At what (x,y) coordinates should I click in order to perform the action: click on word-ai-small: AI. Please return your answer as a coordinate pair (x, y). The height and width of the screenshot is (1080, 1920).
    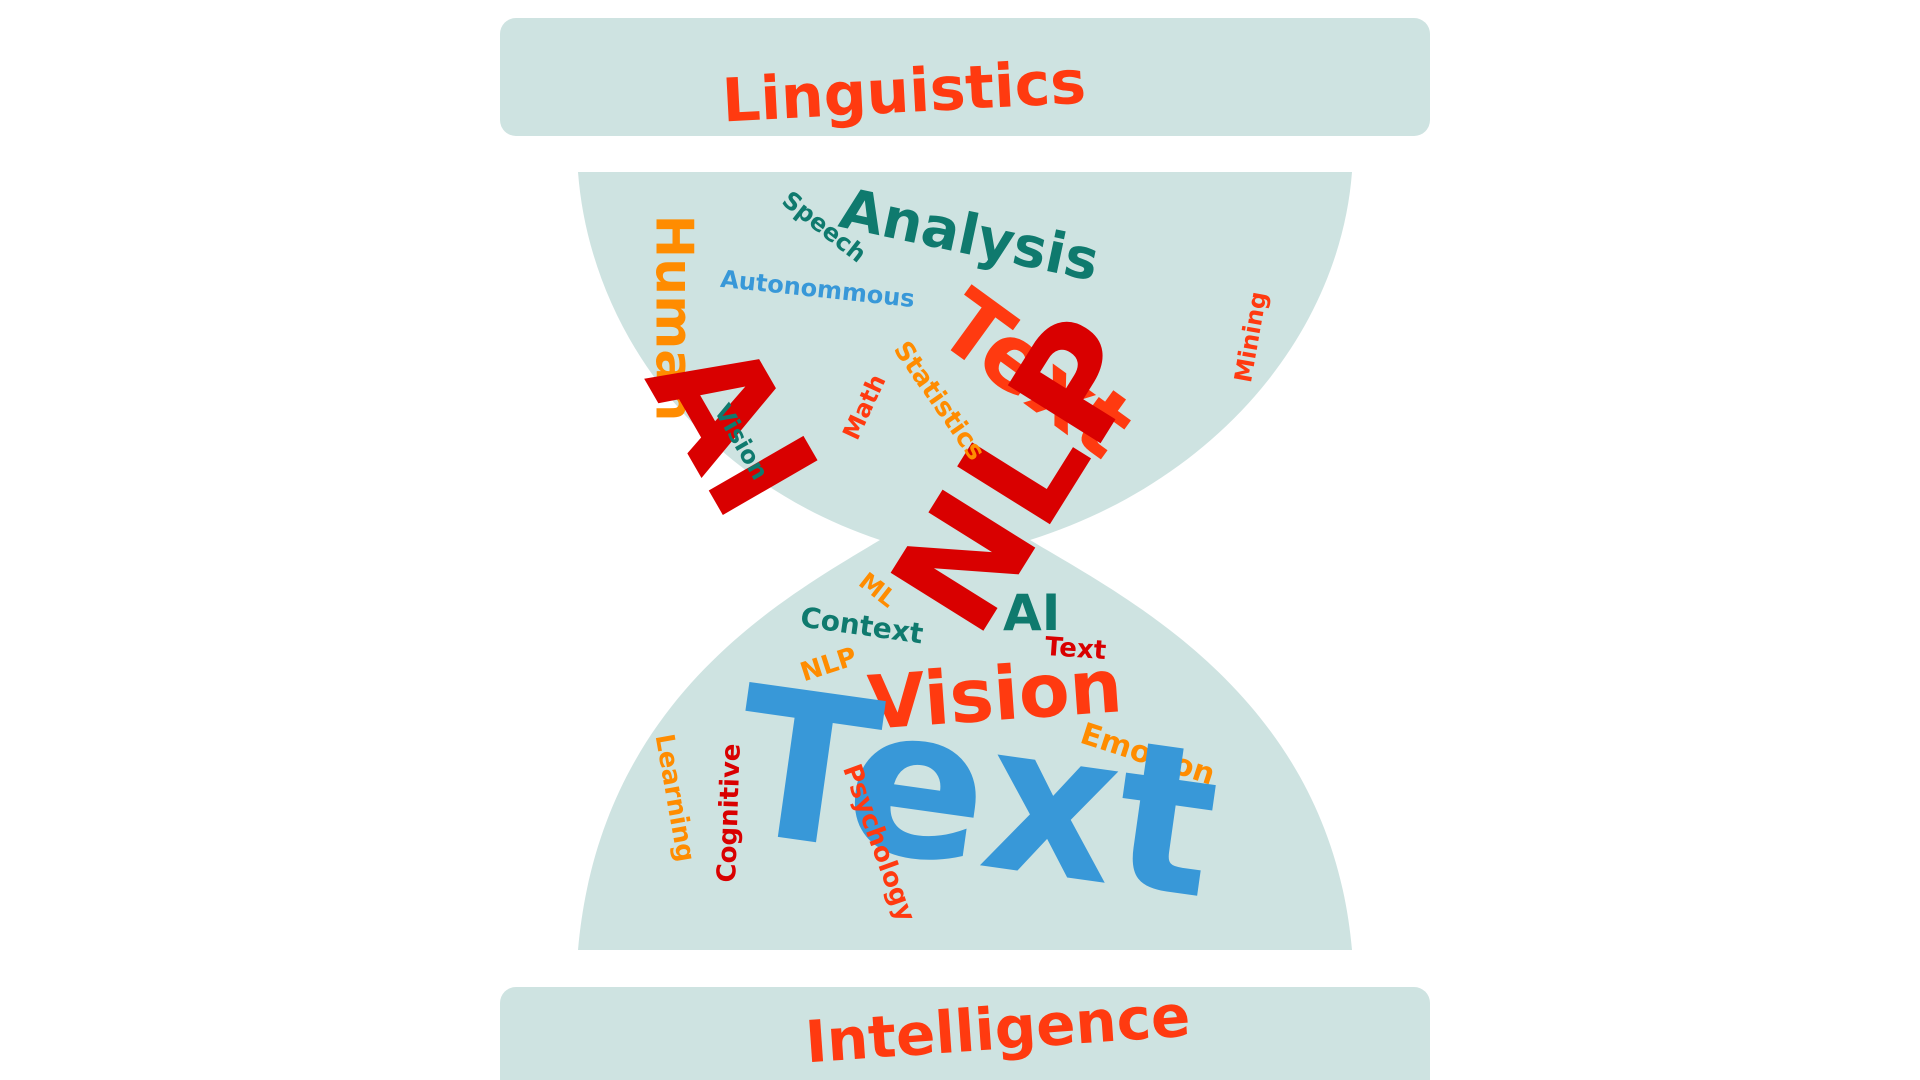
    Looking at the image, I should click on (1032, 613).